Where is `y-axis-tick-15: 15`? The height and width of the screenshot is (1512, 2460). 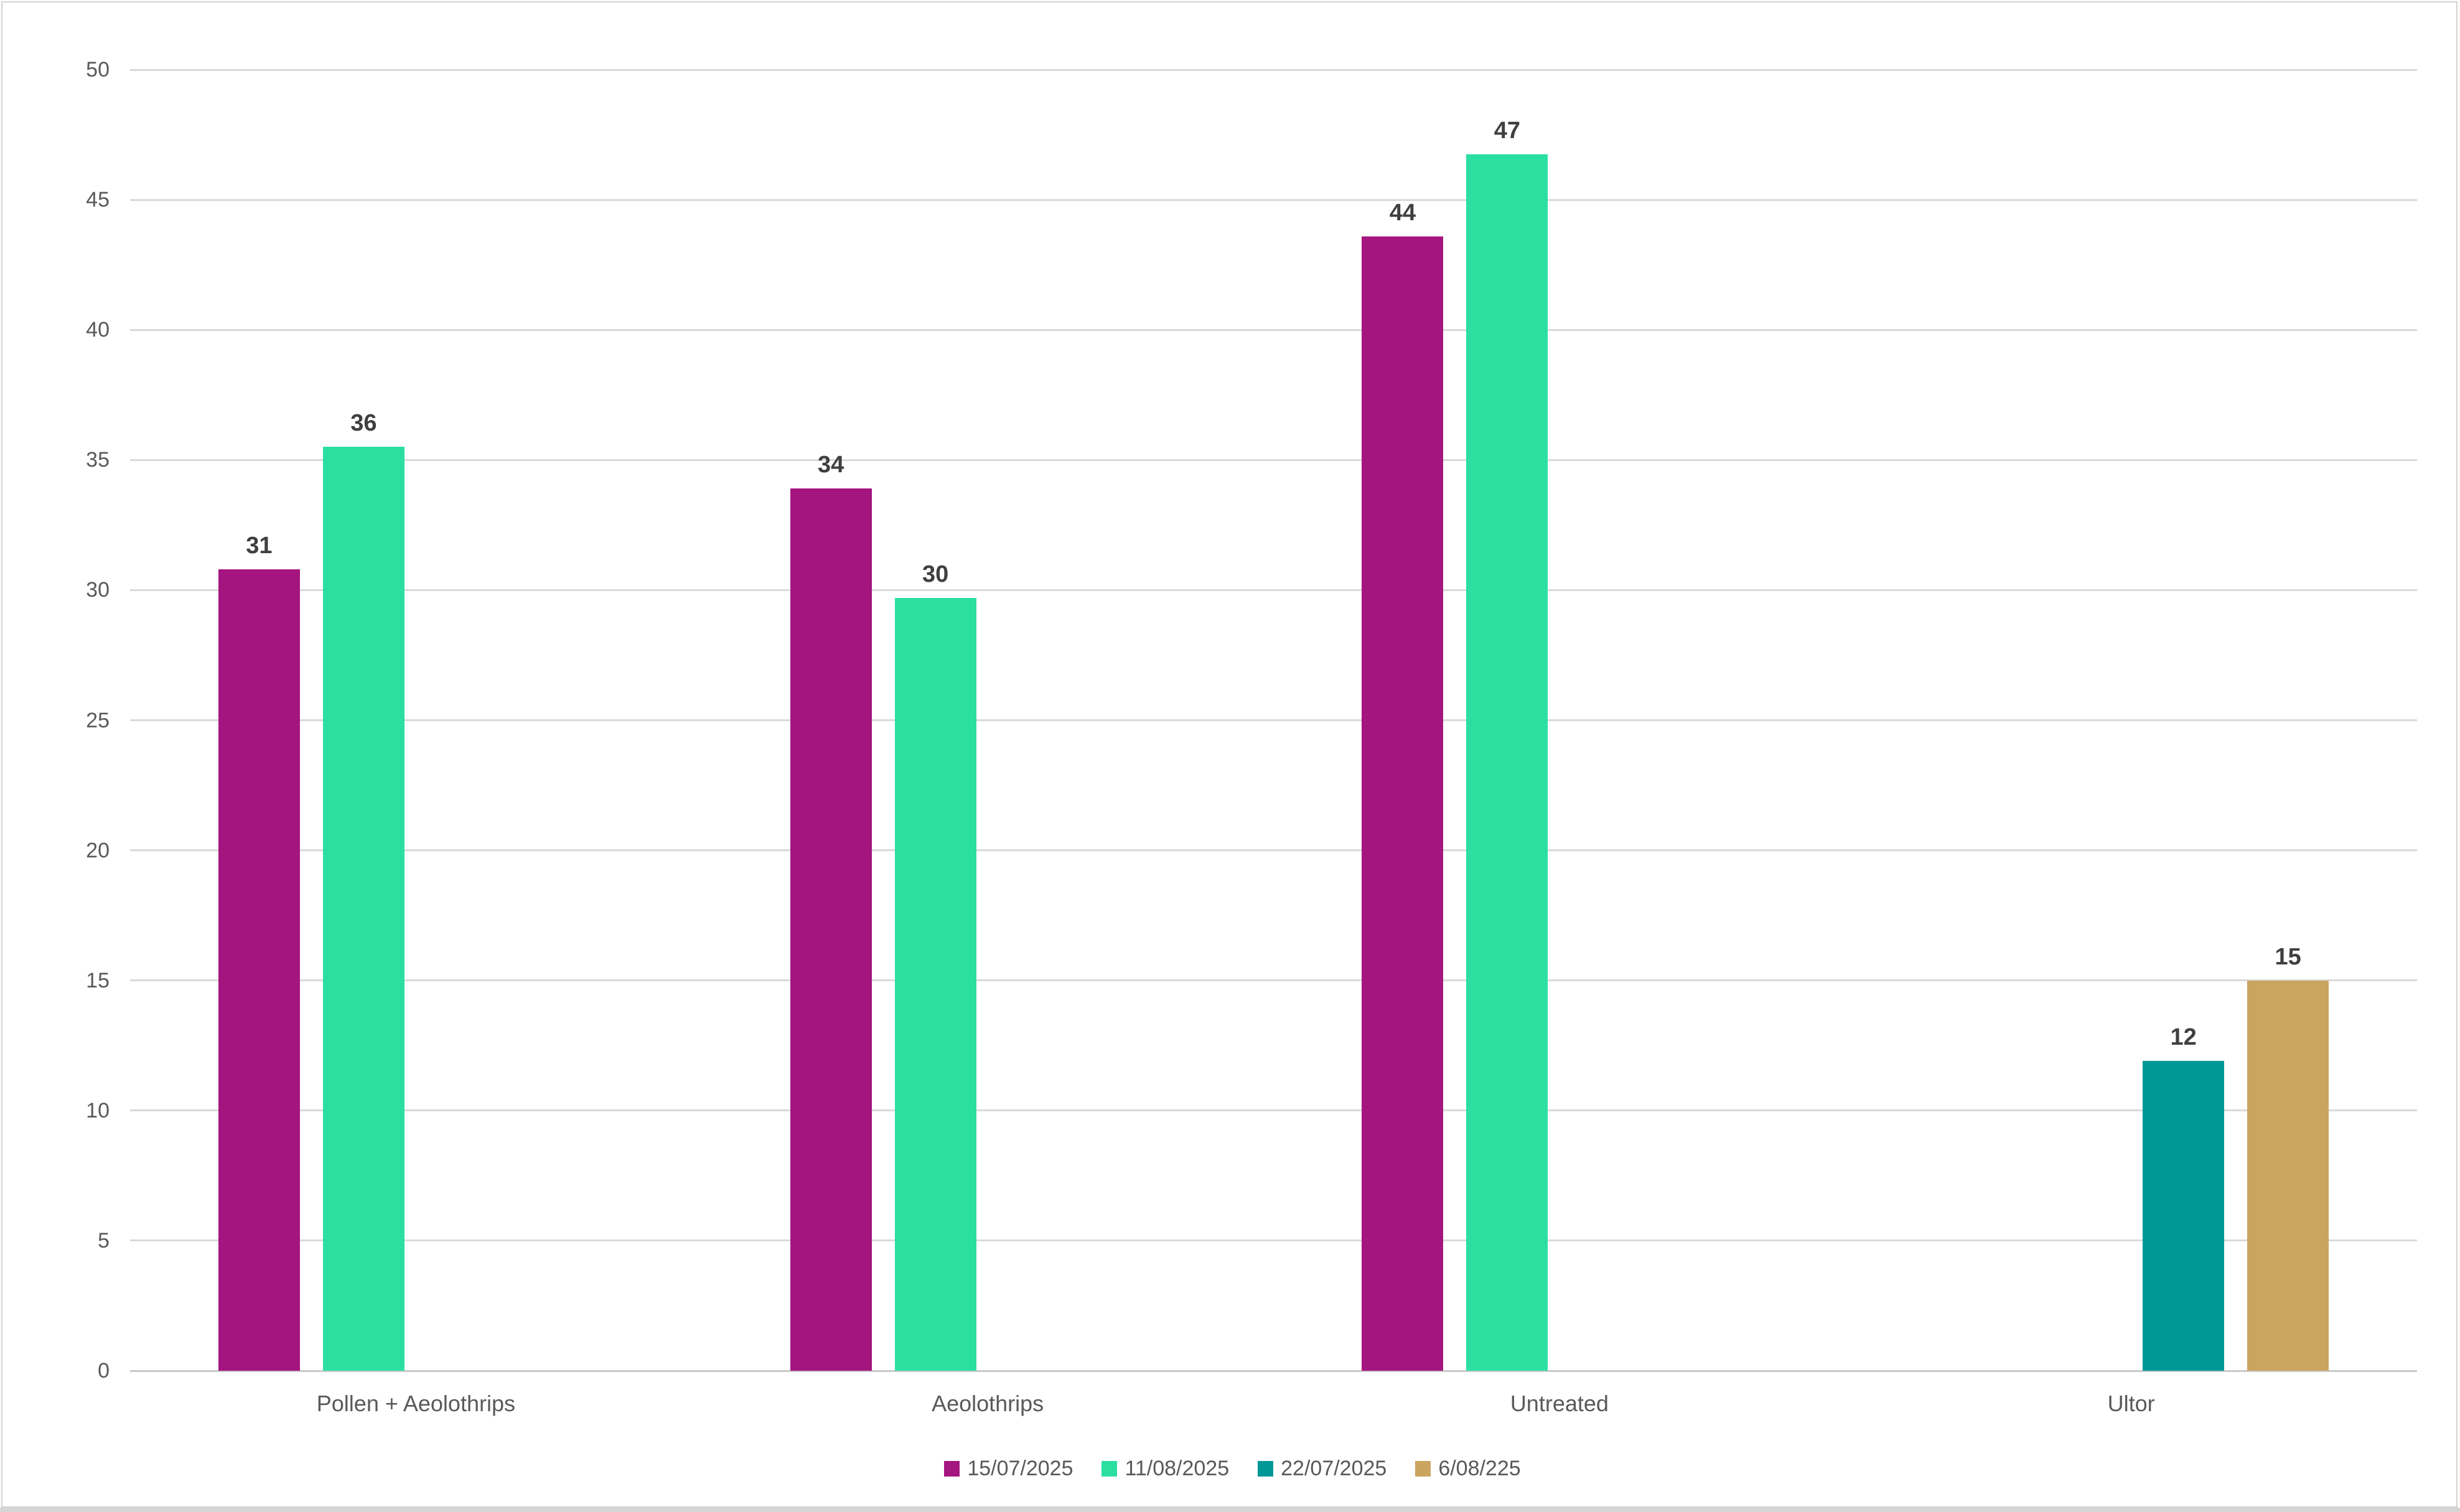
y-axis-tick-15: 15 is located at coordinates (98, 980).